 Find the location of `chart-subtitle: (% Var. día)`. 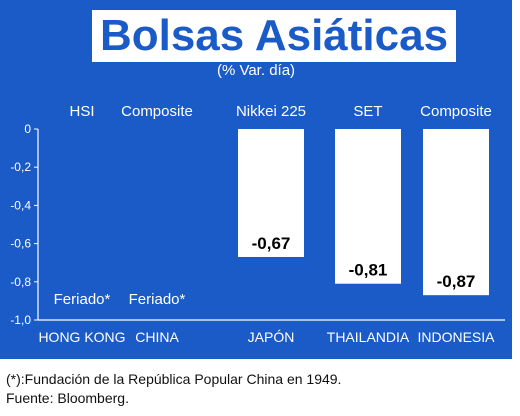

chart-subtitle: (% Var. día) is located at coordinates (256, 70).